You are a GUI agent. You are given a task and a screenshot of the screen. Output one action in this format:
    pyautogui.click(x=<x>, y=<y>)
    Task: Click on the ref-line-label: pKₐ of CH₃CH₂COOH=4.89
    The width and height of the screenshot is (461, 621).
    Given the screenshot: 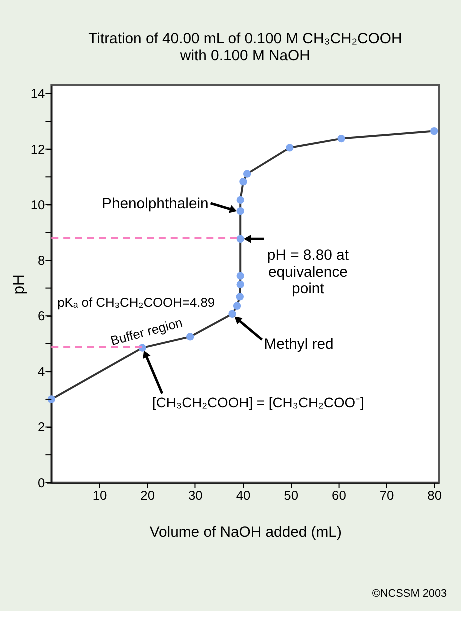 What is the action you would take?
    pyautogui.click(x=137, y=302)
    